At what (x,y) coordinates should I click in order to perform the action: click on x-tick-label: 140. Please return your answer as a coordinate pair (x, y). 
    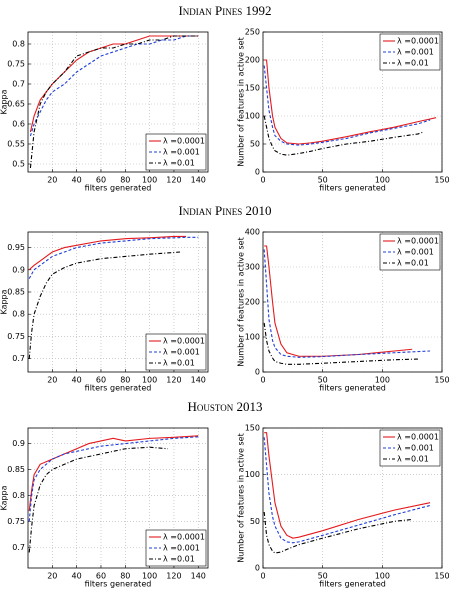
    Looking at the image, I should click on (198, 380).